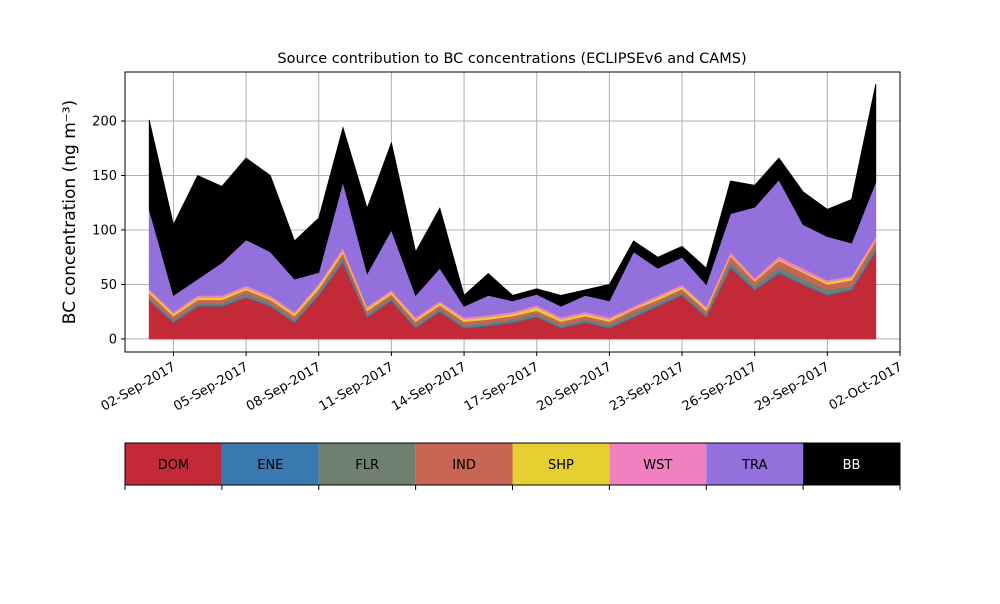  I want to click on y-tick-label: 150, so click(104, 176).